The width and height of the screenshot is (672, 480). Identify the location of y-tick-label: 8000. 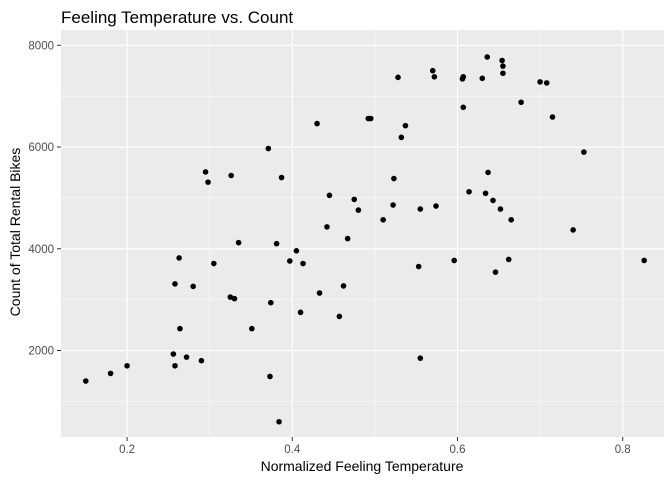
(41, 46).